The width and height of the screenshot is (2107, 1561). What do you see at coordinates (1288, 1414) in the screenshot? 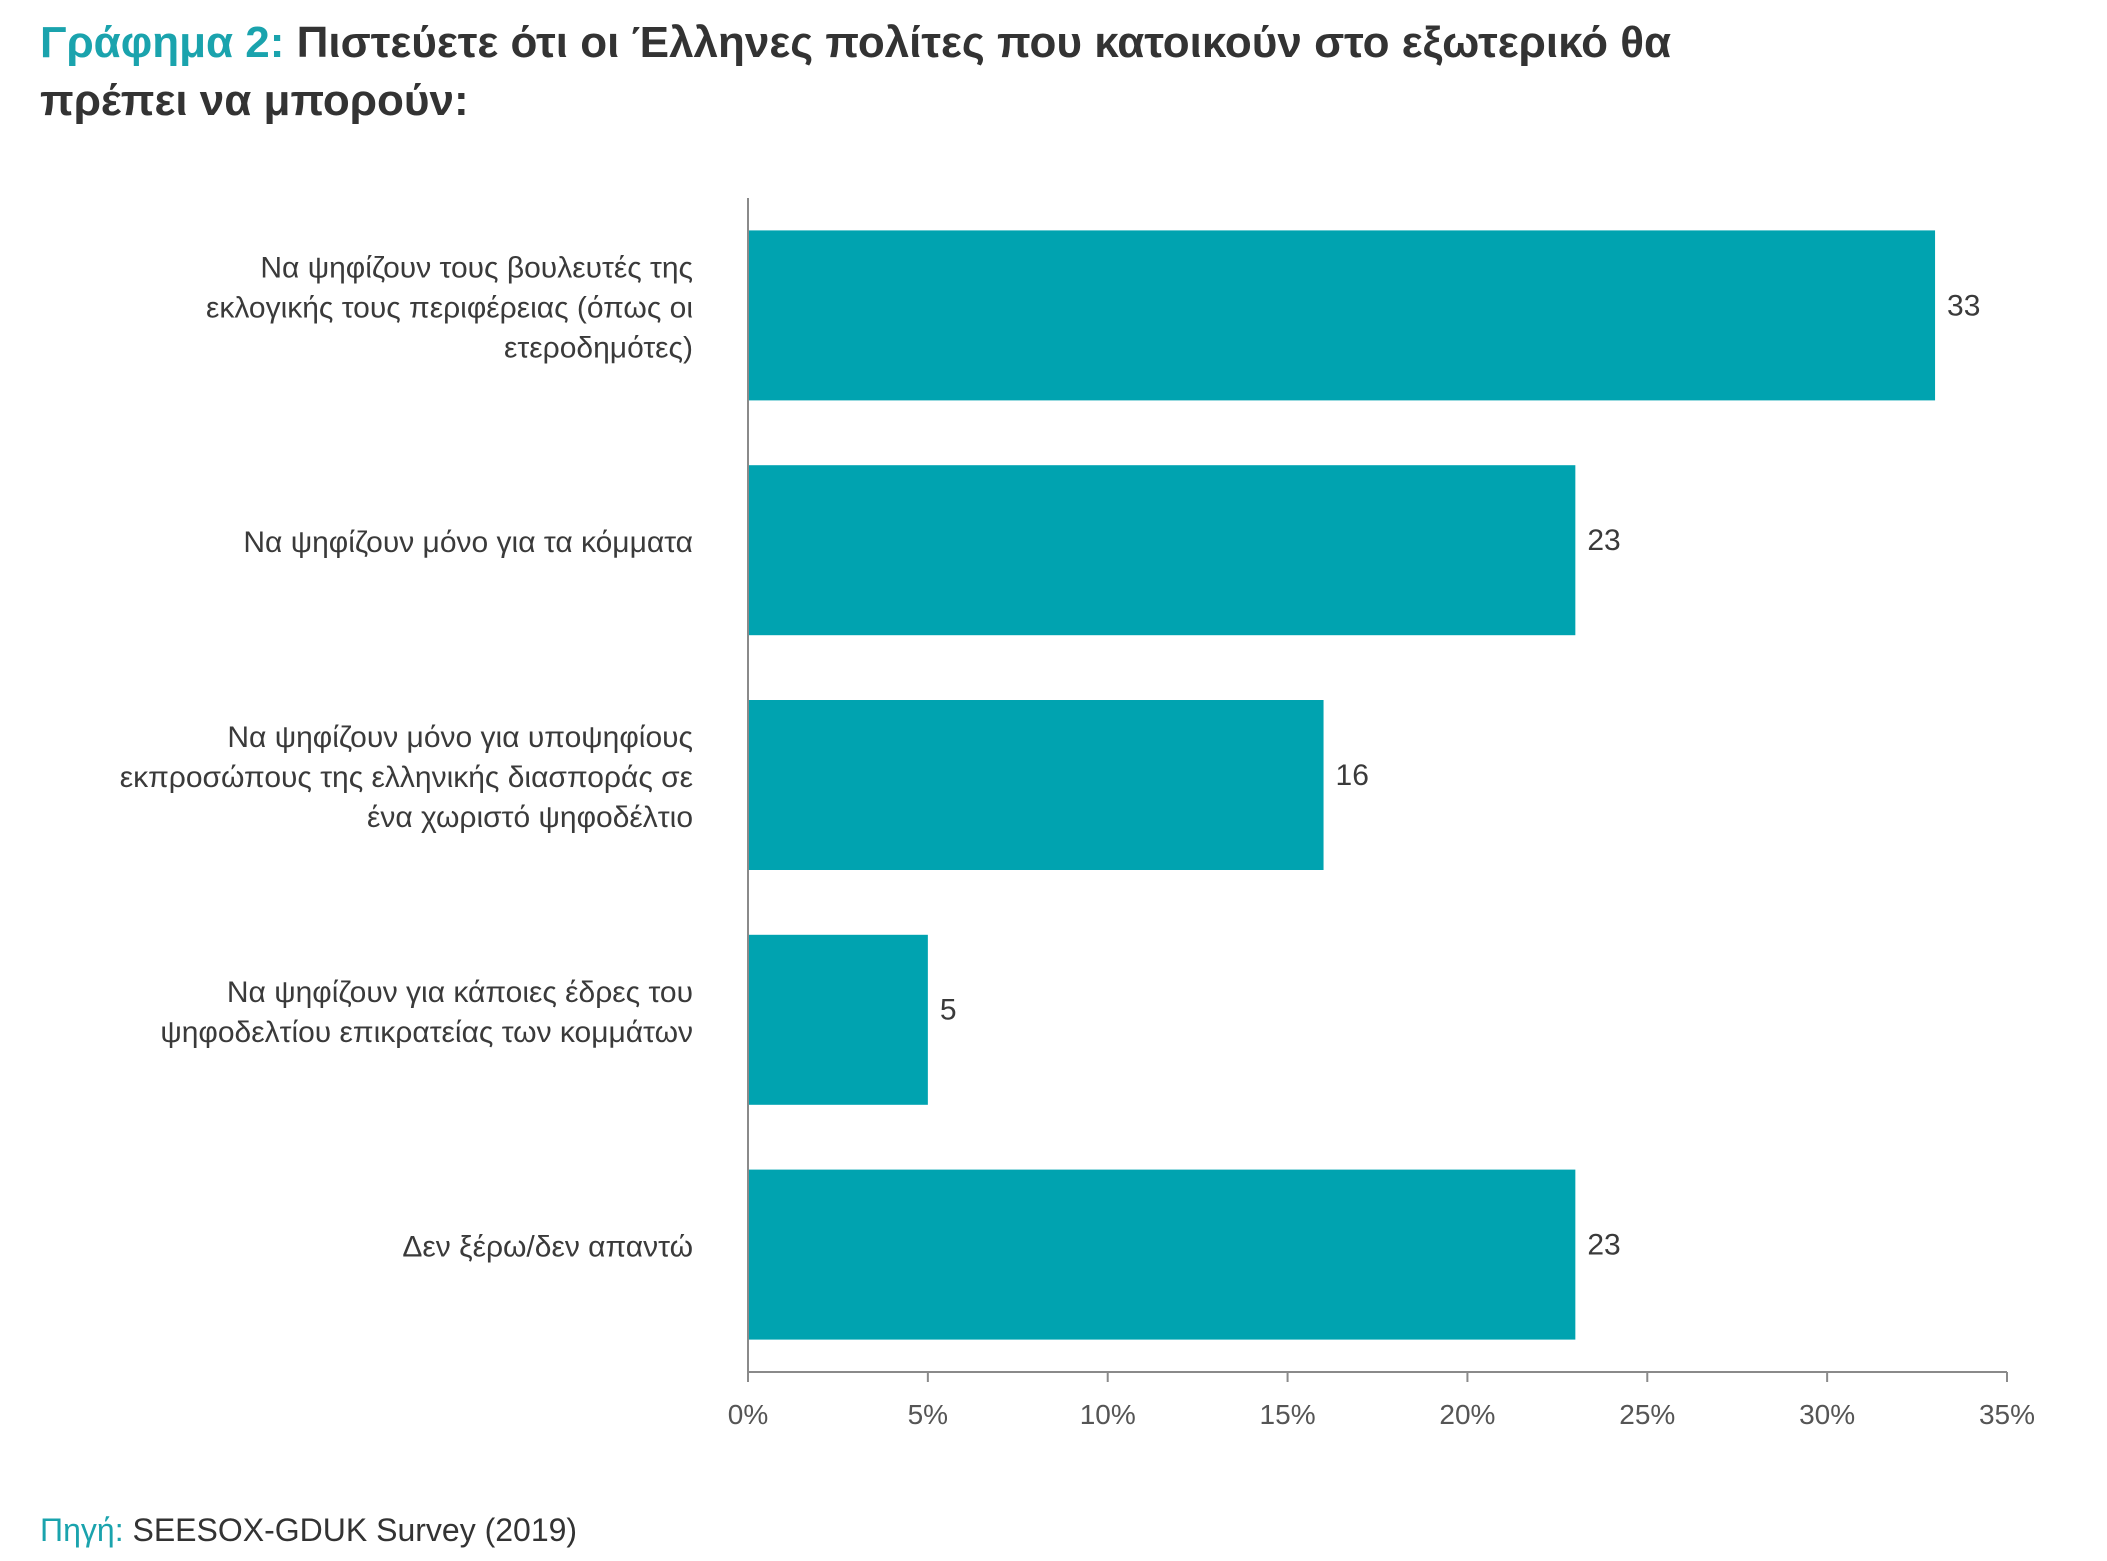
I see `x-tick-label: 15%` at bounding box center [1288, 1414].